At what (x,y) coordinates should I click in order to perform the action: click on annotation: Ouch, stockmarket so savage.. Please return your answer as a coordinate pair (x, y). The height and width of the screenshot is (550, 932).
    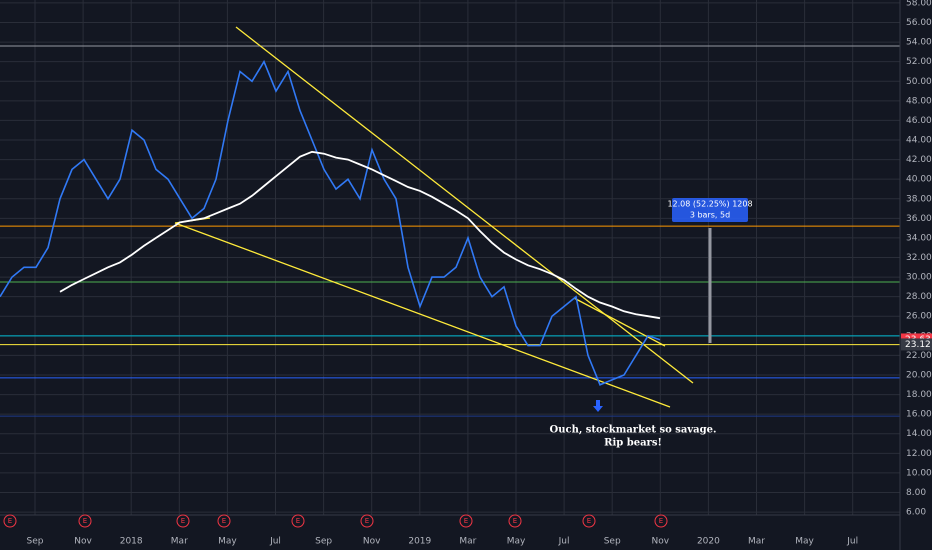
    Looking at the image, I should click on (633, 430).